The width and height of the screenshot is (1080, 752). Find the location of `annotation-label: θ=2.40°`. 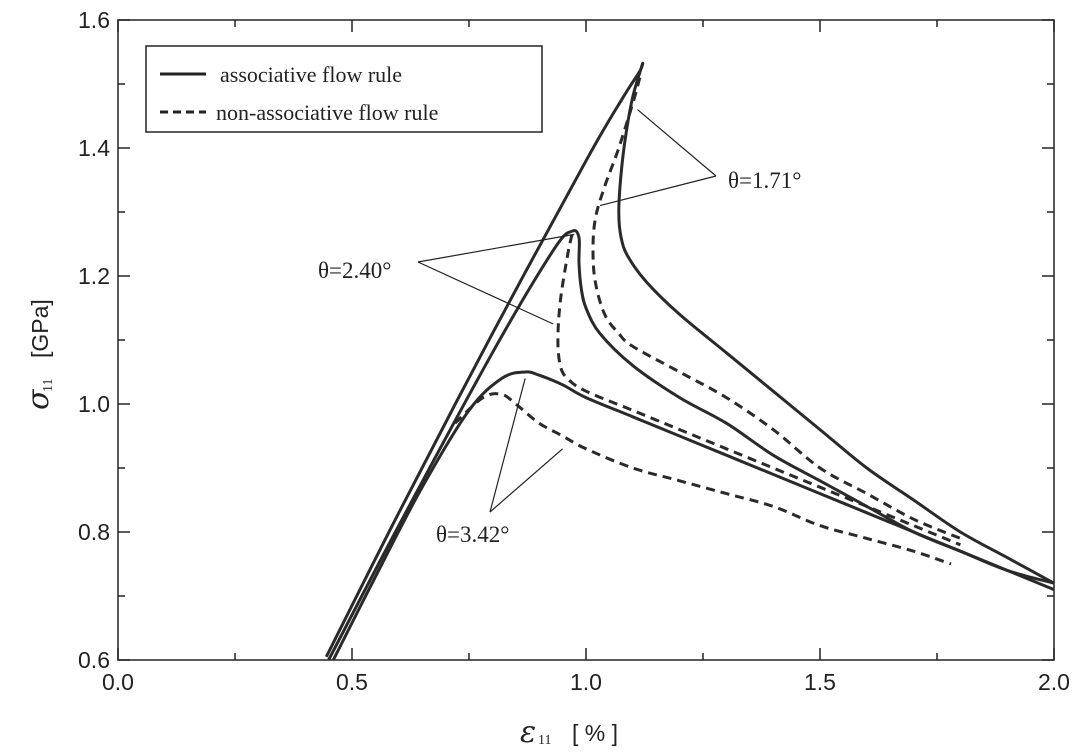

annotation-label: θ=2.40° is located at coordinates (354, 270).